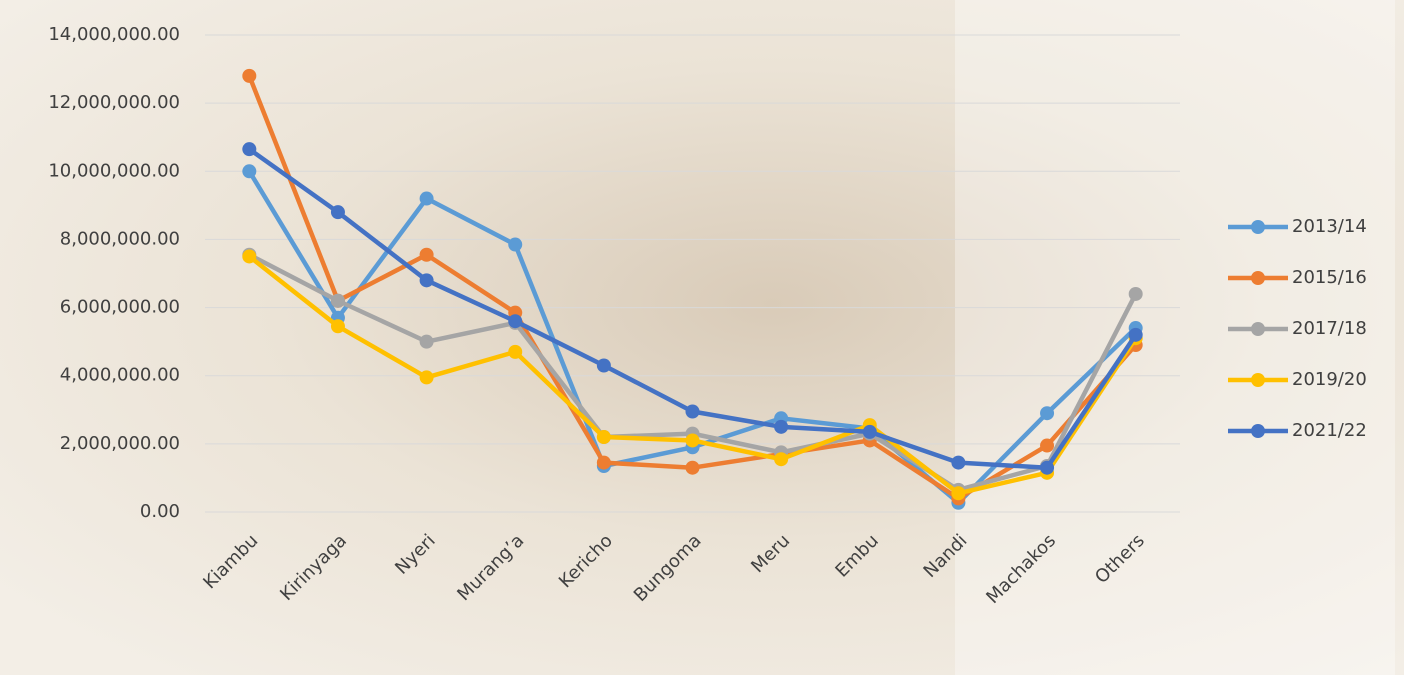 The height and width of the screenshot is (675, 1404). I want to click on y-tick-label: 2,000,000.00, so click(120, 443).